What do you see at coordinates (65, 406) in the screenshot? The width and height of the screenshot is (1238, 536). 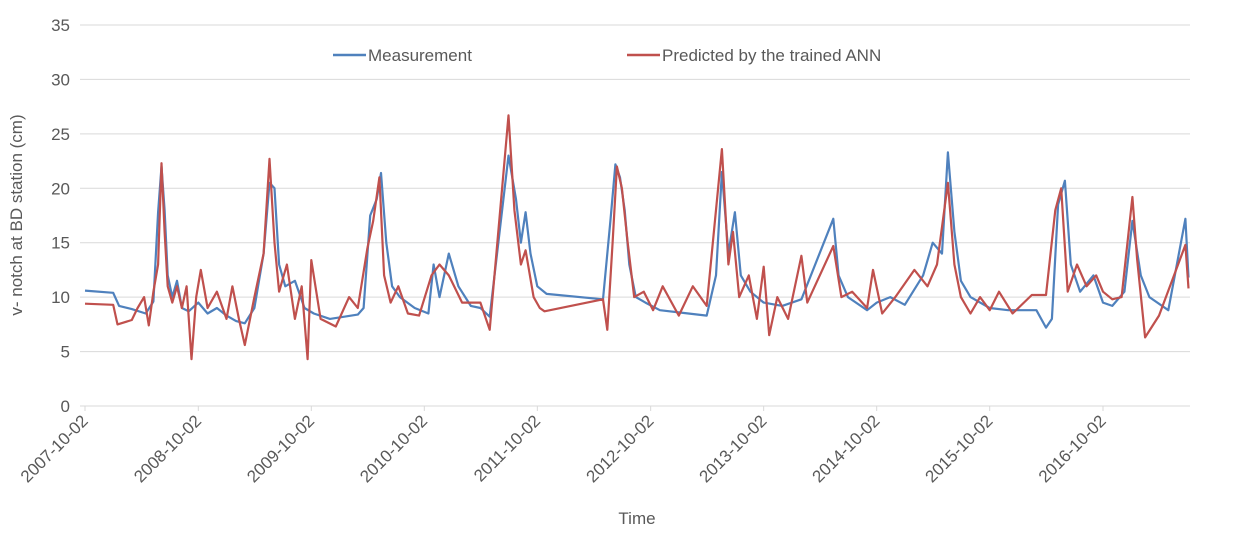 I see `y-tick-label: 0` at bounding box center [65, 406].